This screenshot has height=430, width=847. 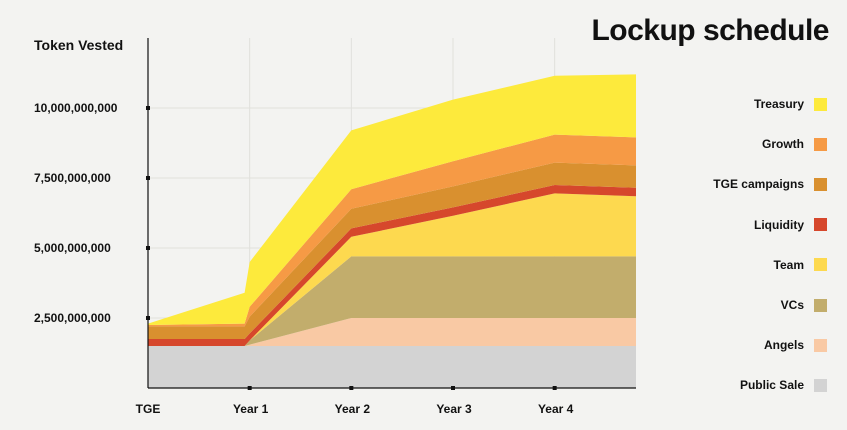 I want to click on y-axis-label: Token Vested, so click(x=79, y=45).